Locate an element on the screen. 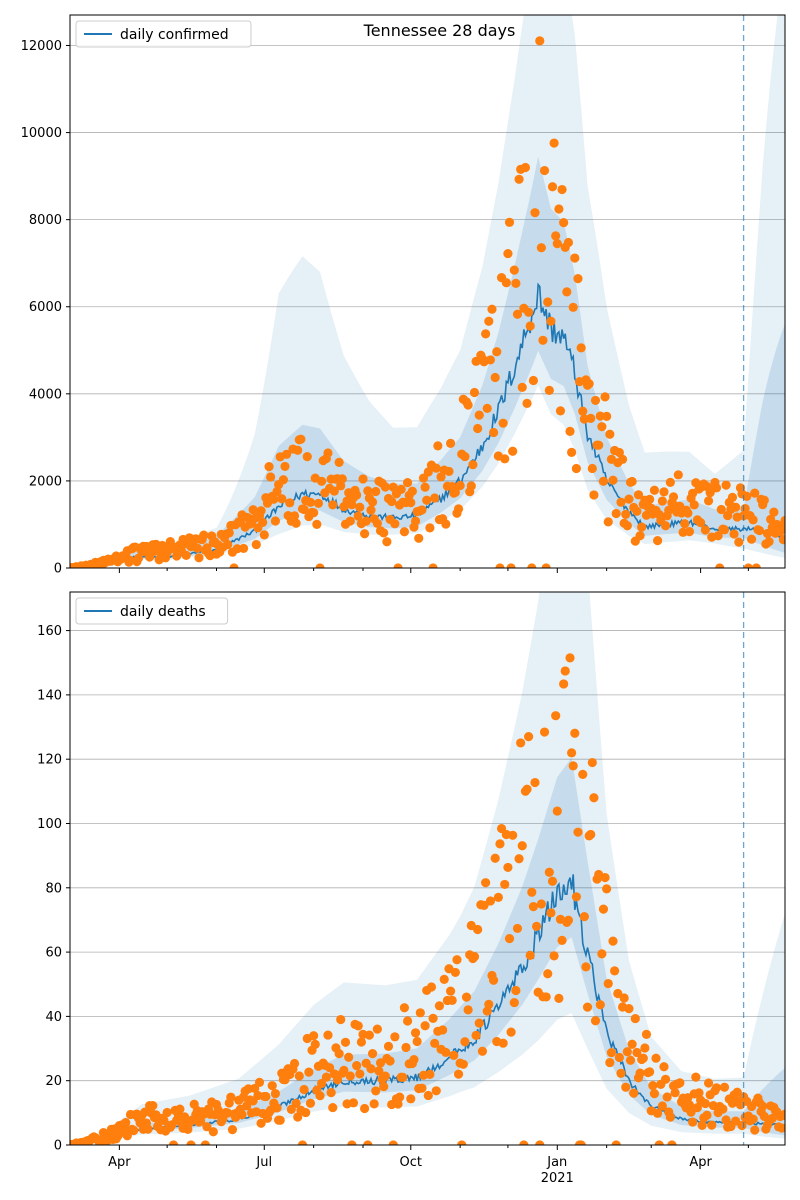 This screenshot has width=800, height=1200. x-tick-label: Apr is located at coordinates (119, 1162).